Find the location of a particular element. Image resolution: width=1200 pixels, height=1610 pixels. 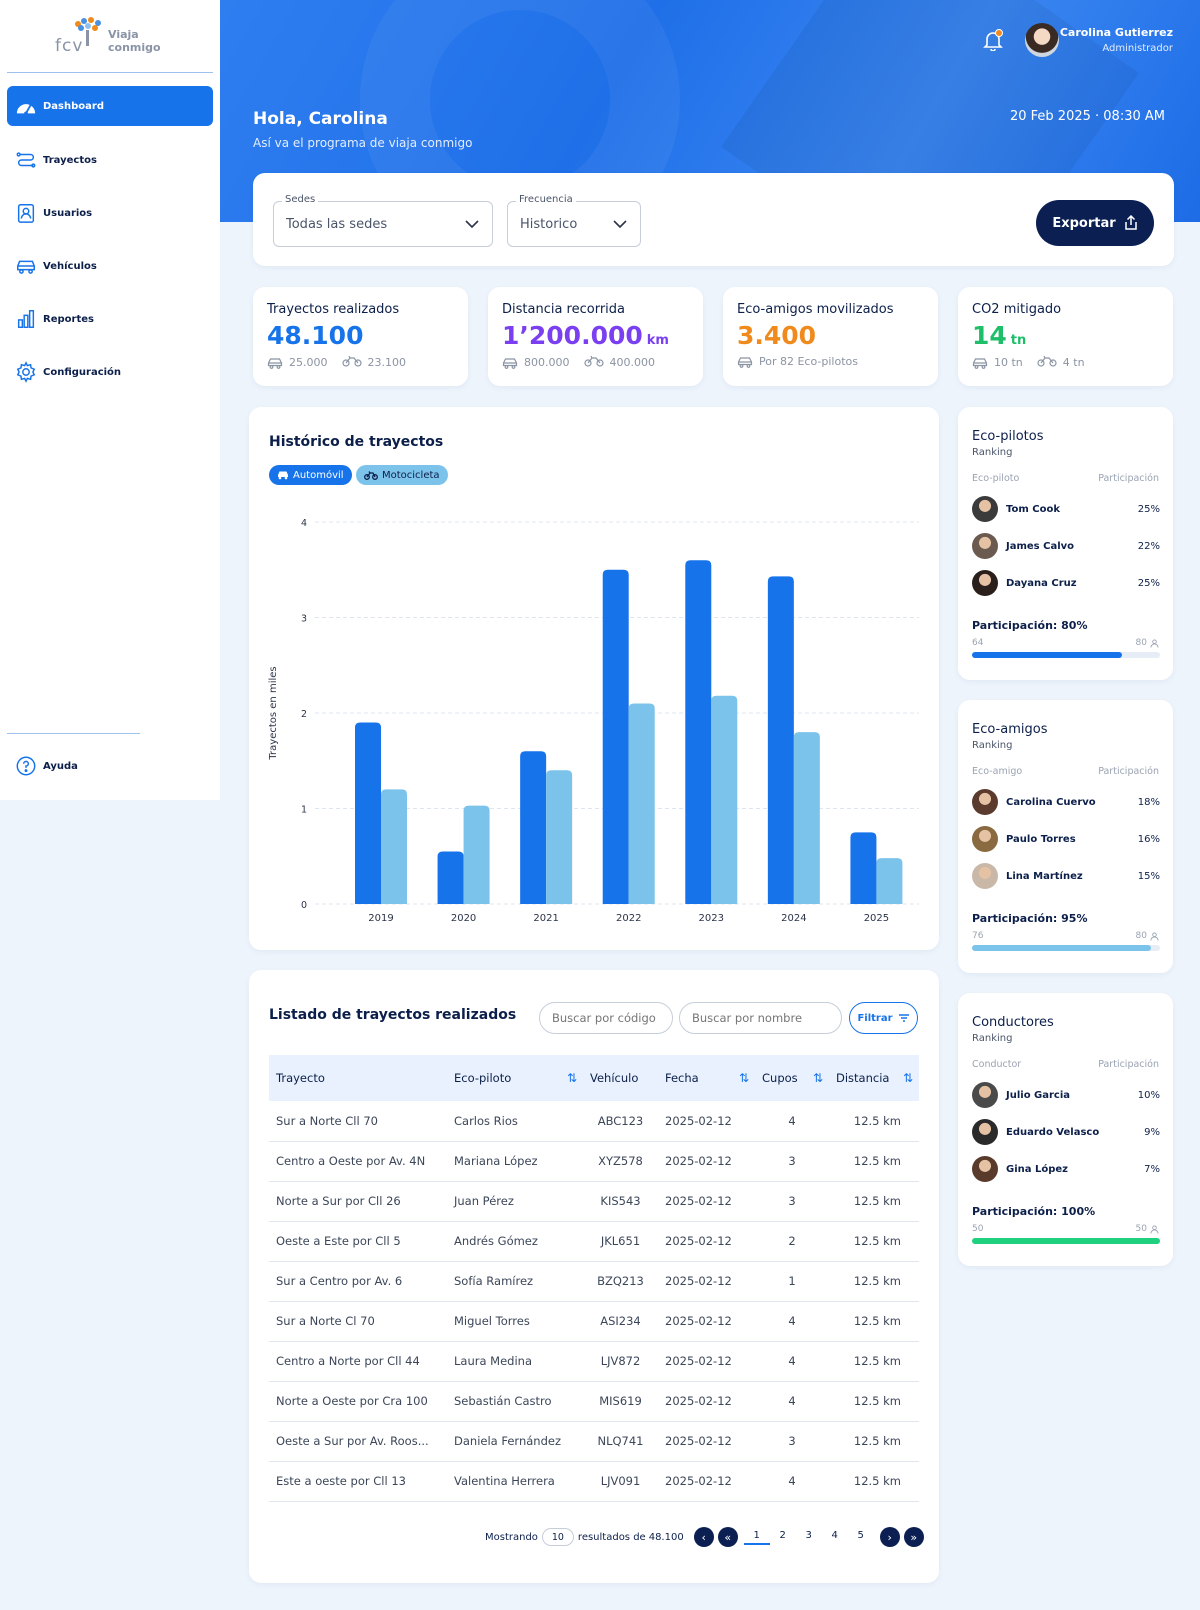

stat-title: Trayectos realizados is located at coordinates (333, 309).